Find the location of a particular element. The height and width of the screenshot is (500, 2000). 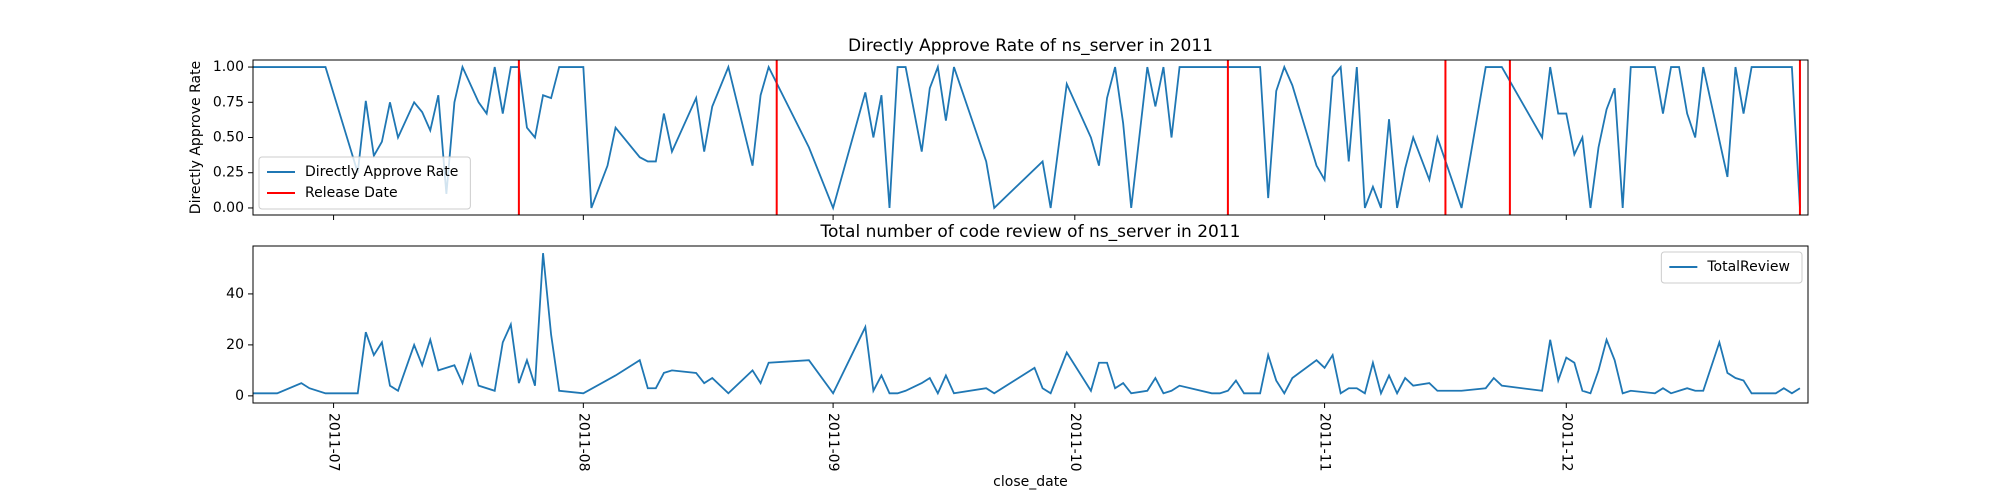

x-axis-label: close_date is located at coordinates (1030, 482).